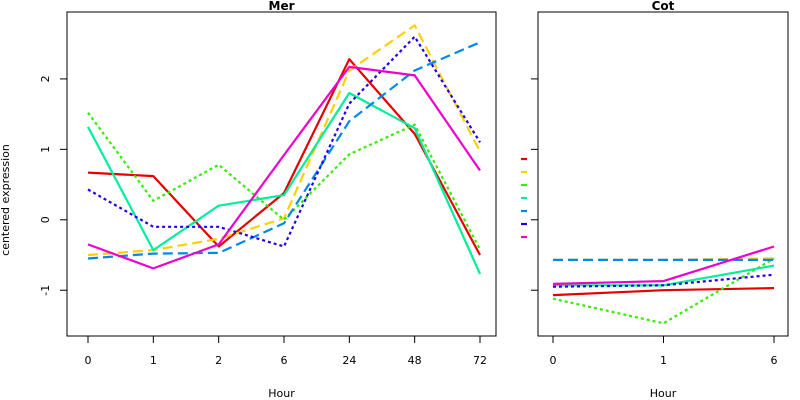 This screenshot has height=400, width=800. I want to click on x-tick-label: 24, so click(349, 360).